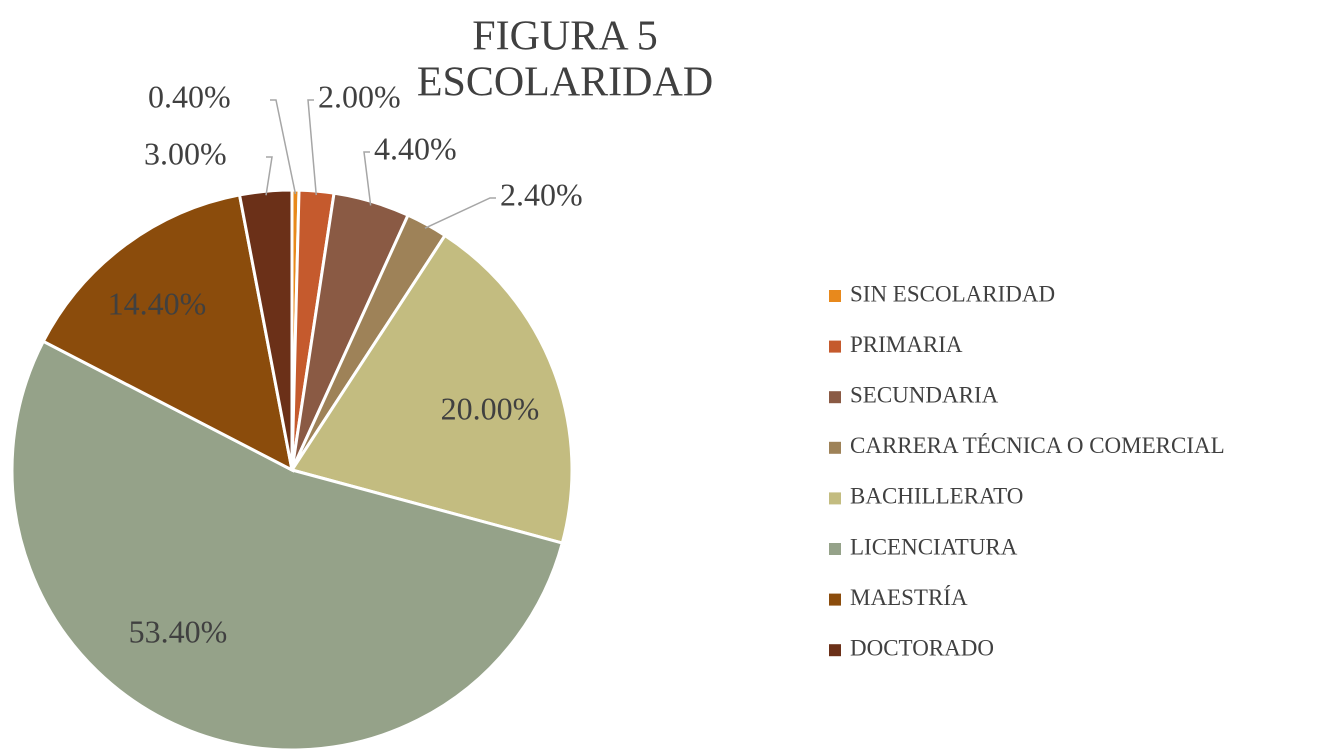 The height and width of the screenshot is (750, 1332). Describe the element at coordinates (934, 546) in the screenshot. I see `legend-label: LICENCIATURA` at that location.